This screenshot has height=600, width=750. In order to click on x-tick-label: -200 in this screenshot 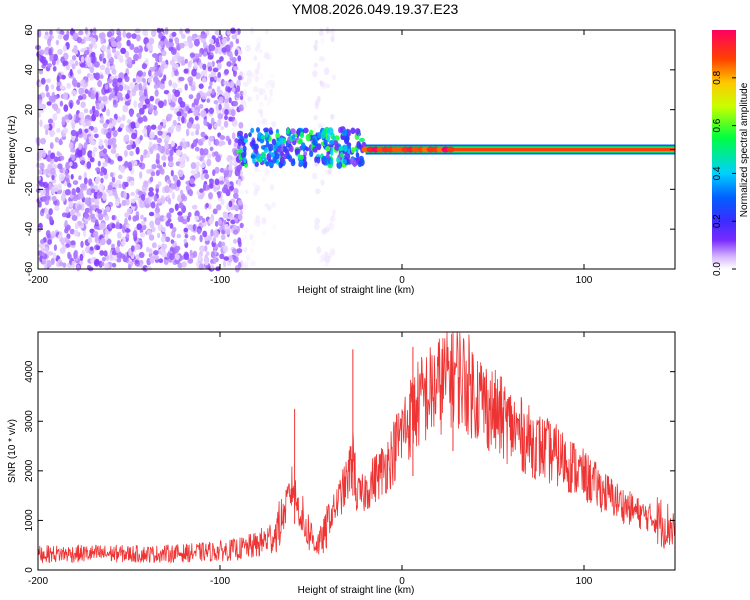, I will do `click(38, 581)`.